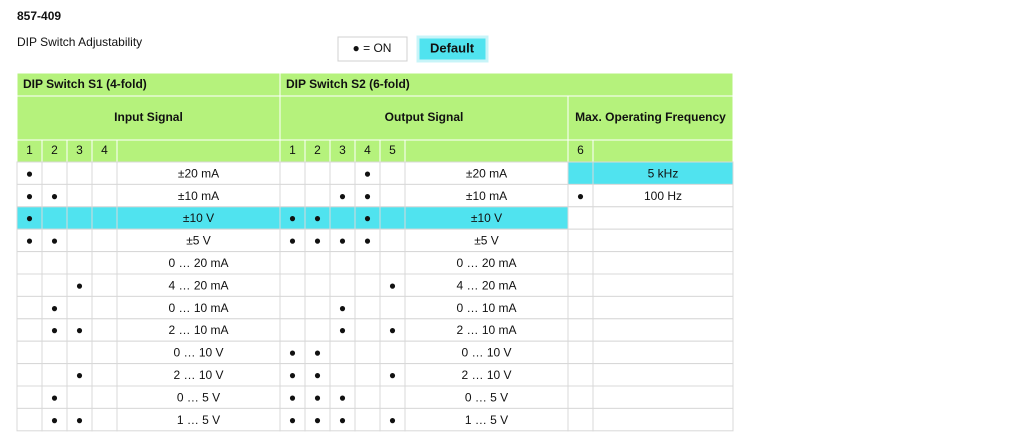 The image size is (1024, 443). What do you see at coordinates (367, 150) in the screenshot?
I see `switch-number: 4` at bounding box center [367, 150].